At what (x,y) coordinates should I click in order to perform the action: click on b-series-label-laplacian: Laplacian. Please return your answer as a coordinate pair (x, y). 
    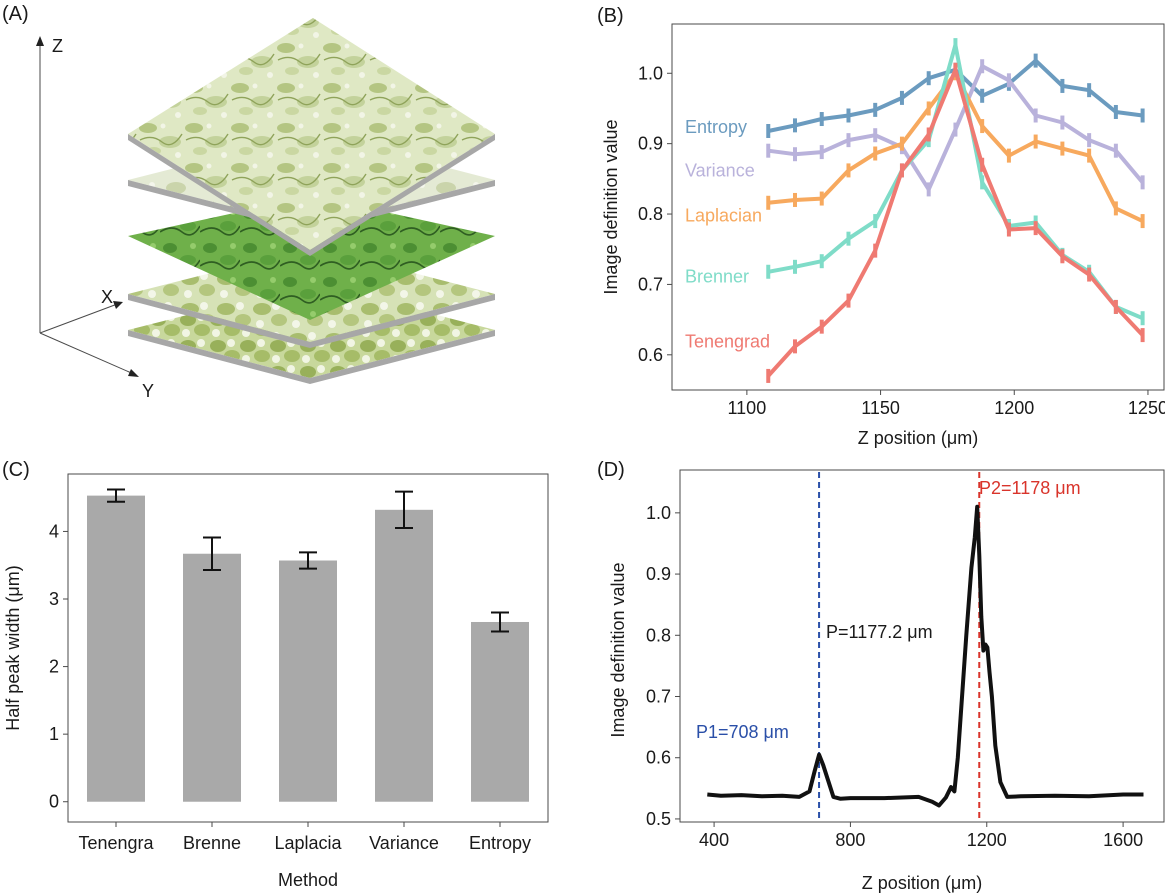
    Looking at the image, I should click on (723, 215).